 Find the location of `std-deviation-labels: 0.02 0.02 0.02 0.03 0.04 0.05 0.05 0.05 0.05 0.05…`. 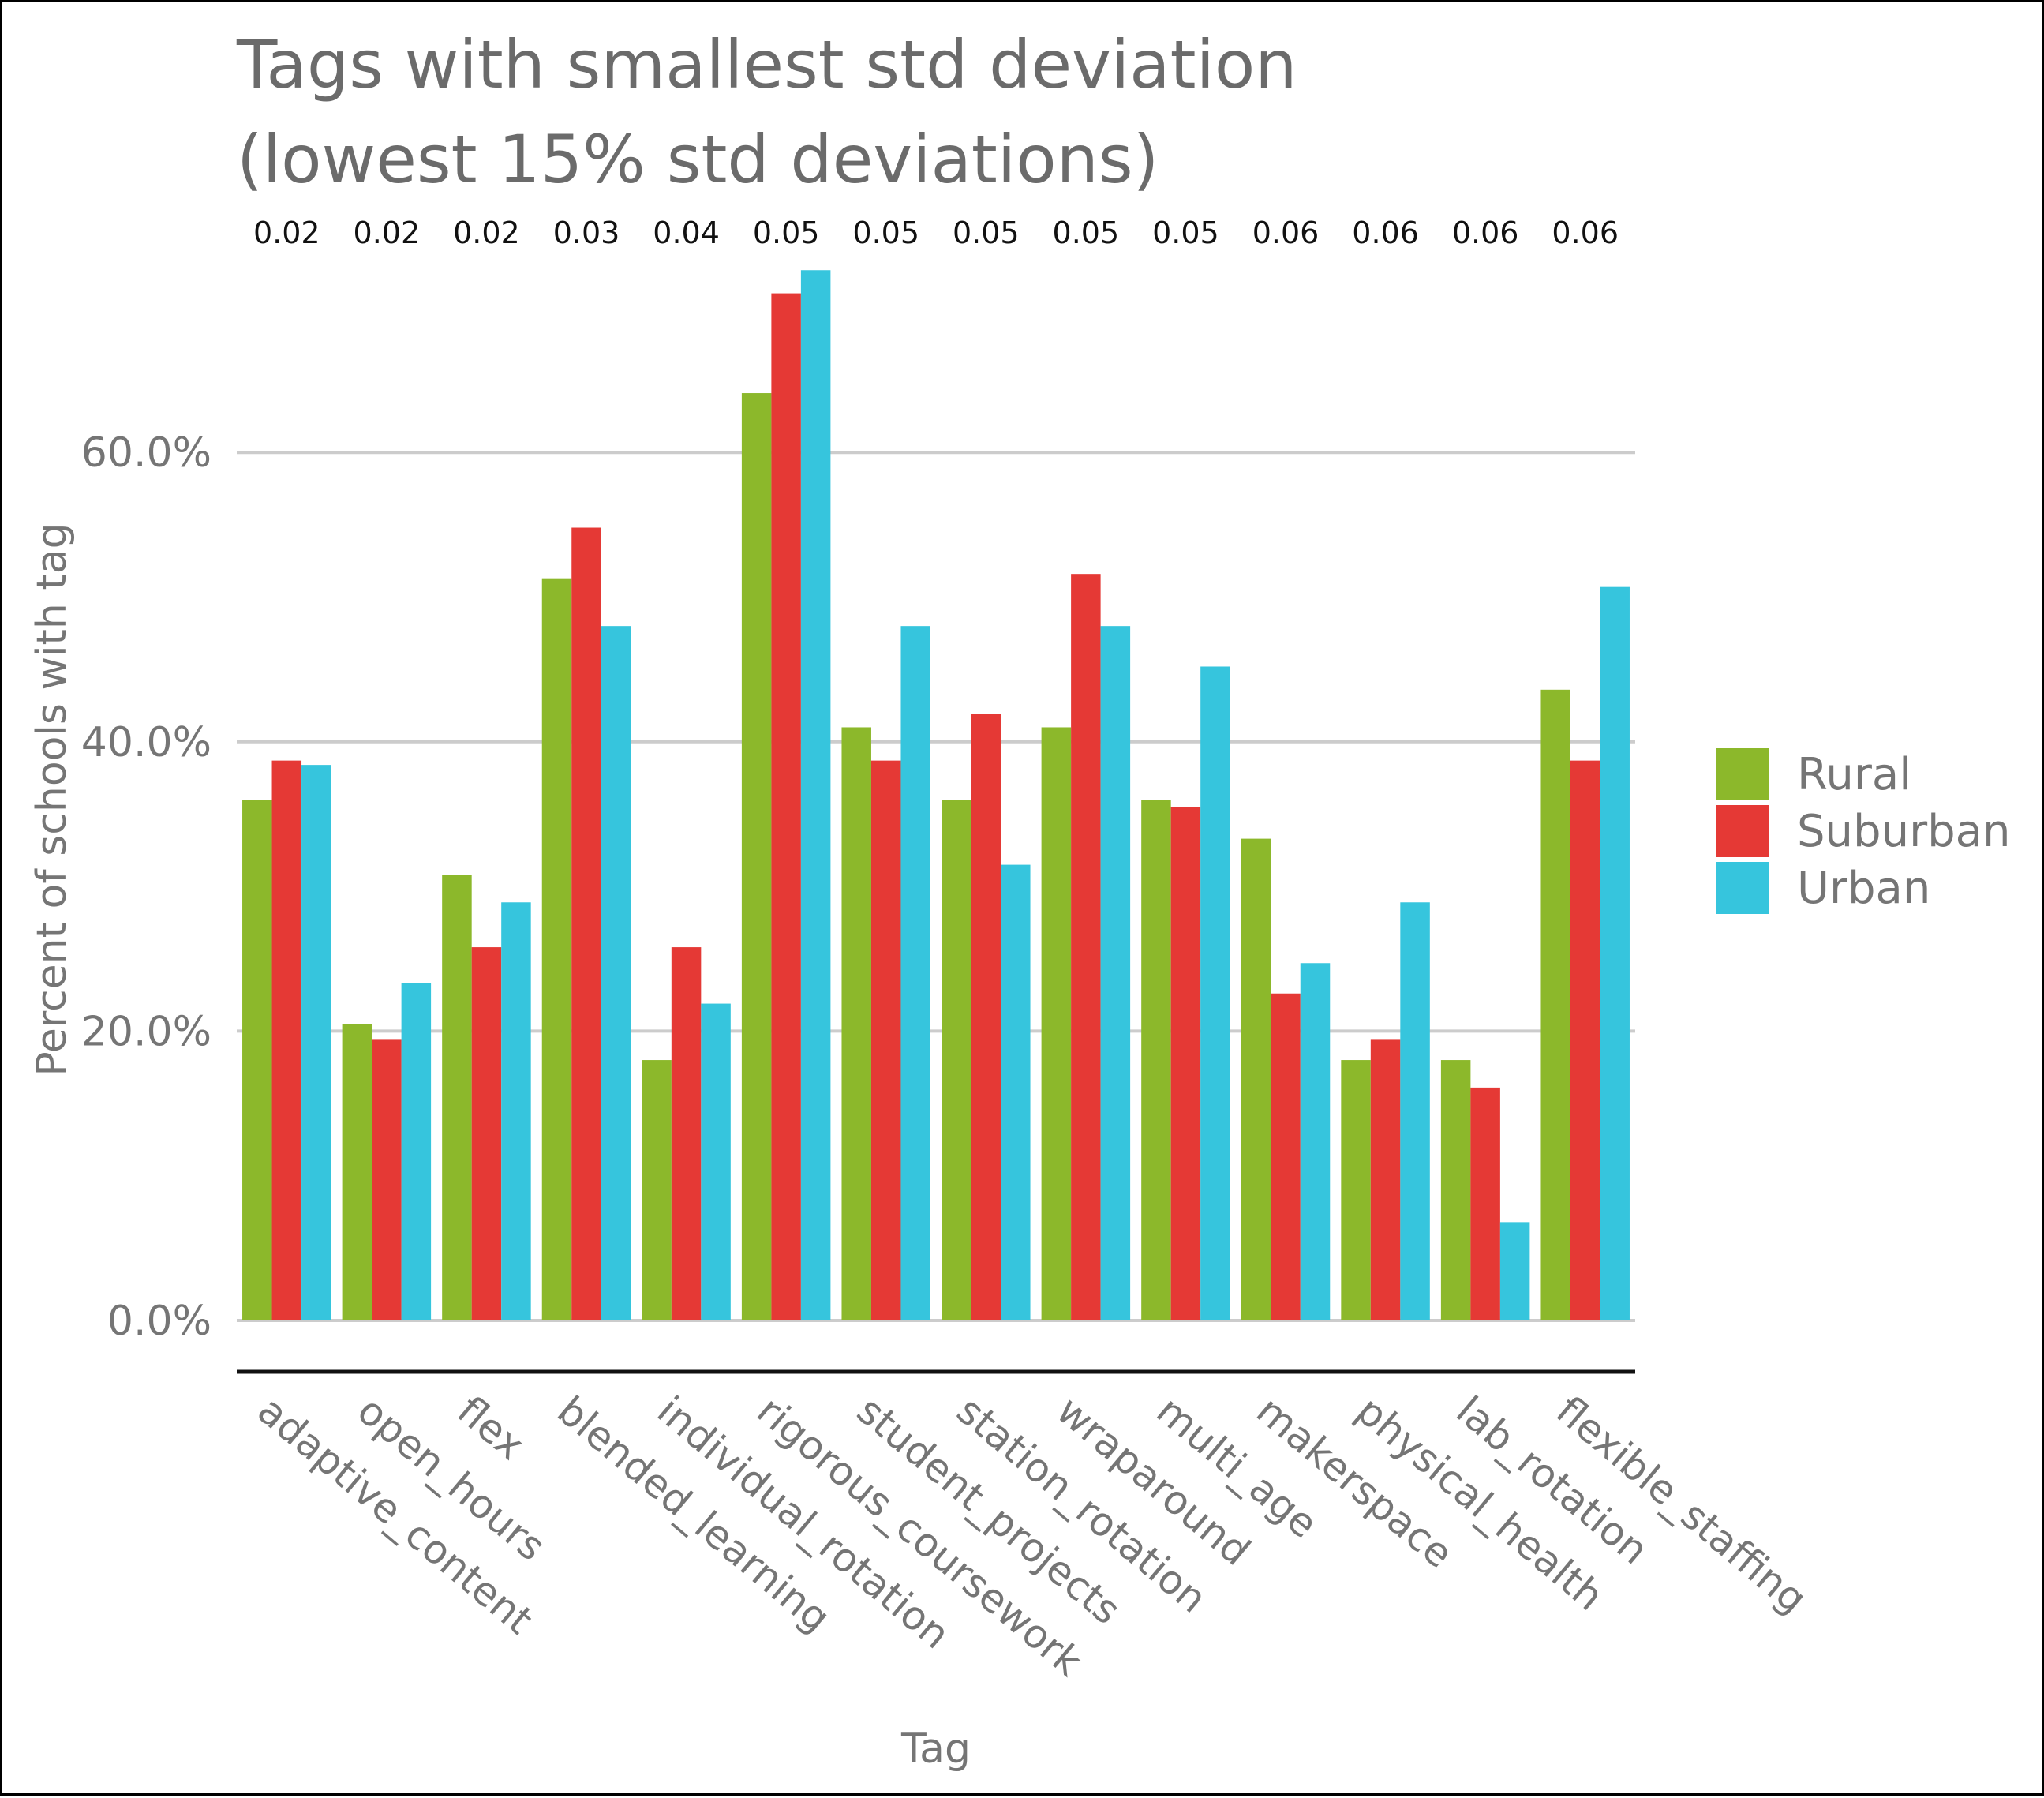

std-deviation-labels: 0.02 0.02 0.02 0.03 0.04 0.05 0.05 0.05 0.05 0.05… is located at coordinates (936, 232).